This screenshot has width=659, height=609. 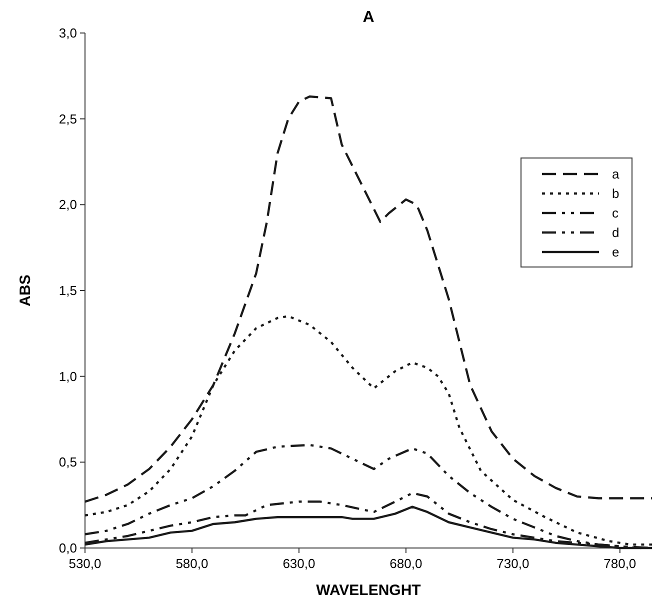 What do you see at coordinates (299, 563) in the screenshot?
I see `x-tick-label: 630,0` at bounding box center [299, 563].